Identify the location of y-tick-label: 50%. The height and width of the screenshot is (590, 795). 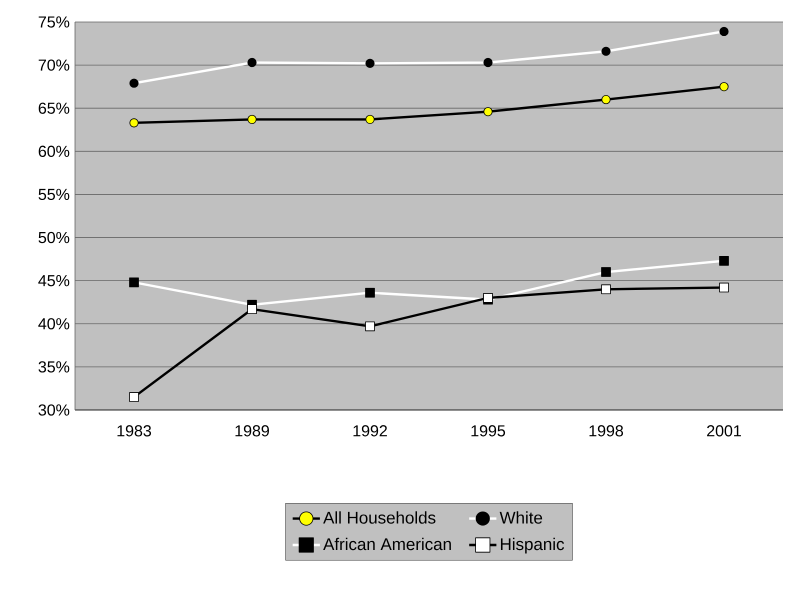
(54, 238).